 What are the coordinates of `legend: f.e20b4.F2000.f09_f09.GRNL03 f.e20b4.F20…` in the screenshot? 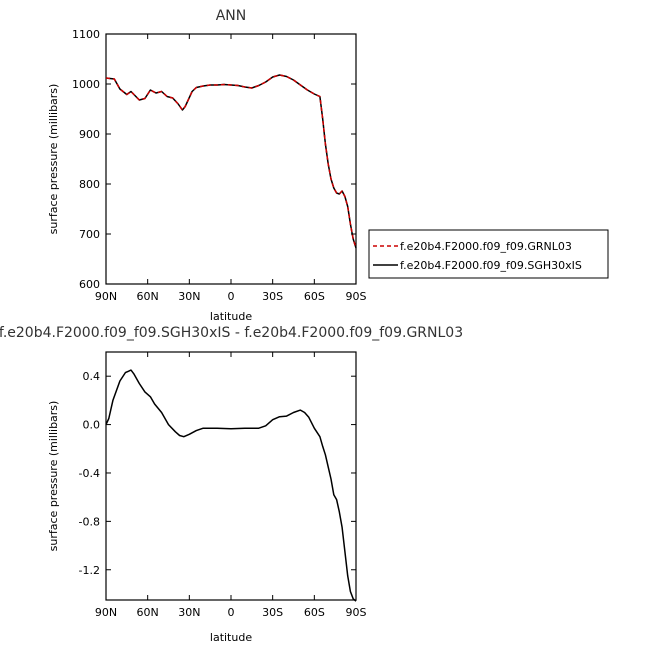 It's located at (488, 254).